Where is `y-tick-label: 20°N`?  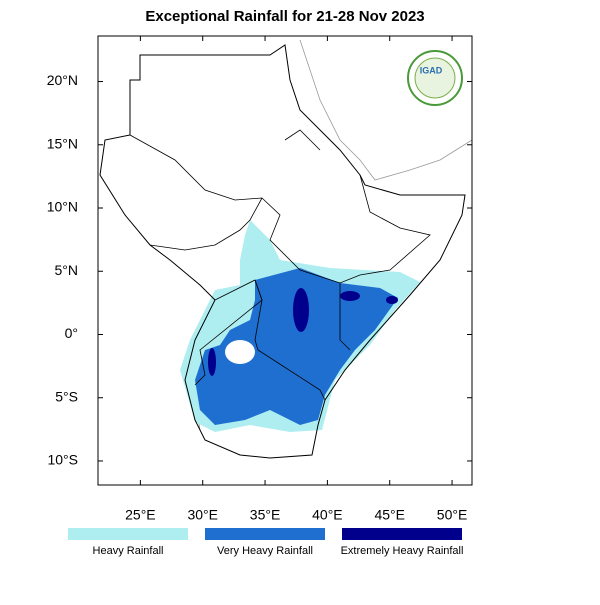 y-tick-label: 20°N is located at coordinates (62, 80).